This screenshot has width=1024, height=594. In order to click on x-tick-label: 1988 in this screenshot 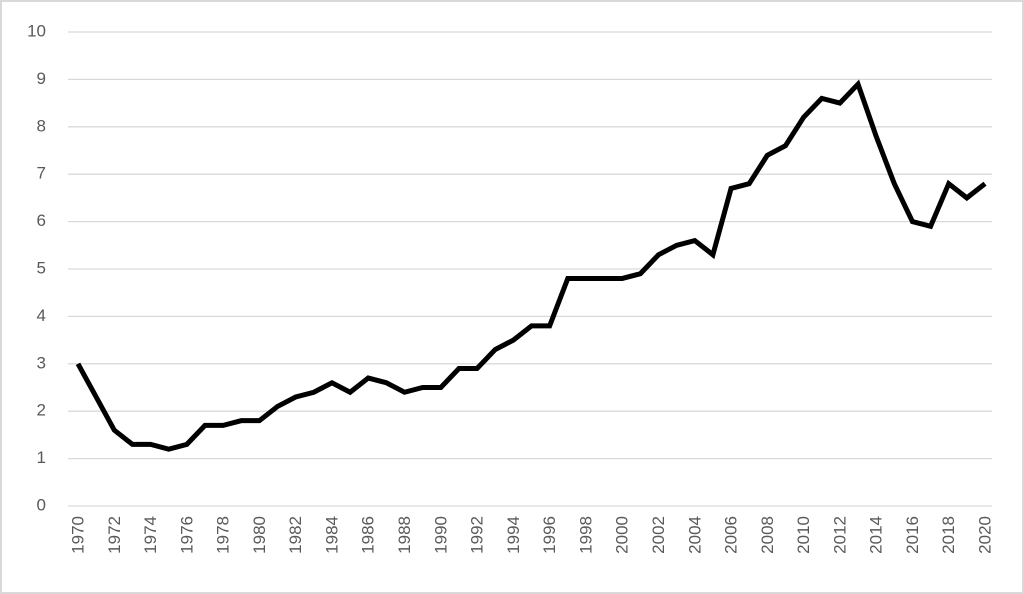, I will do `click(404, 535)`.